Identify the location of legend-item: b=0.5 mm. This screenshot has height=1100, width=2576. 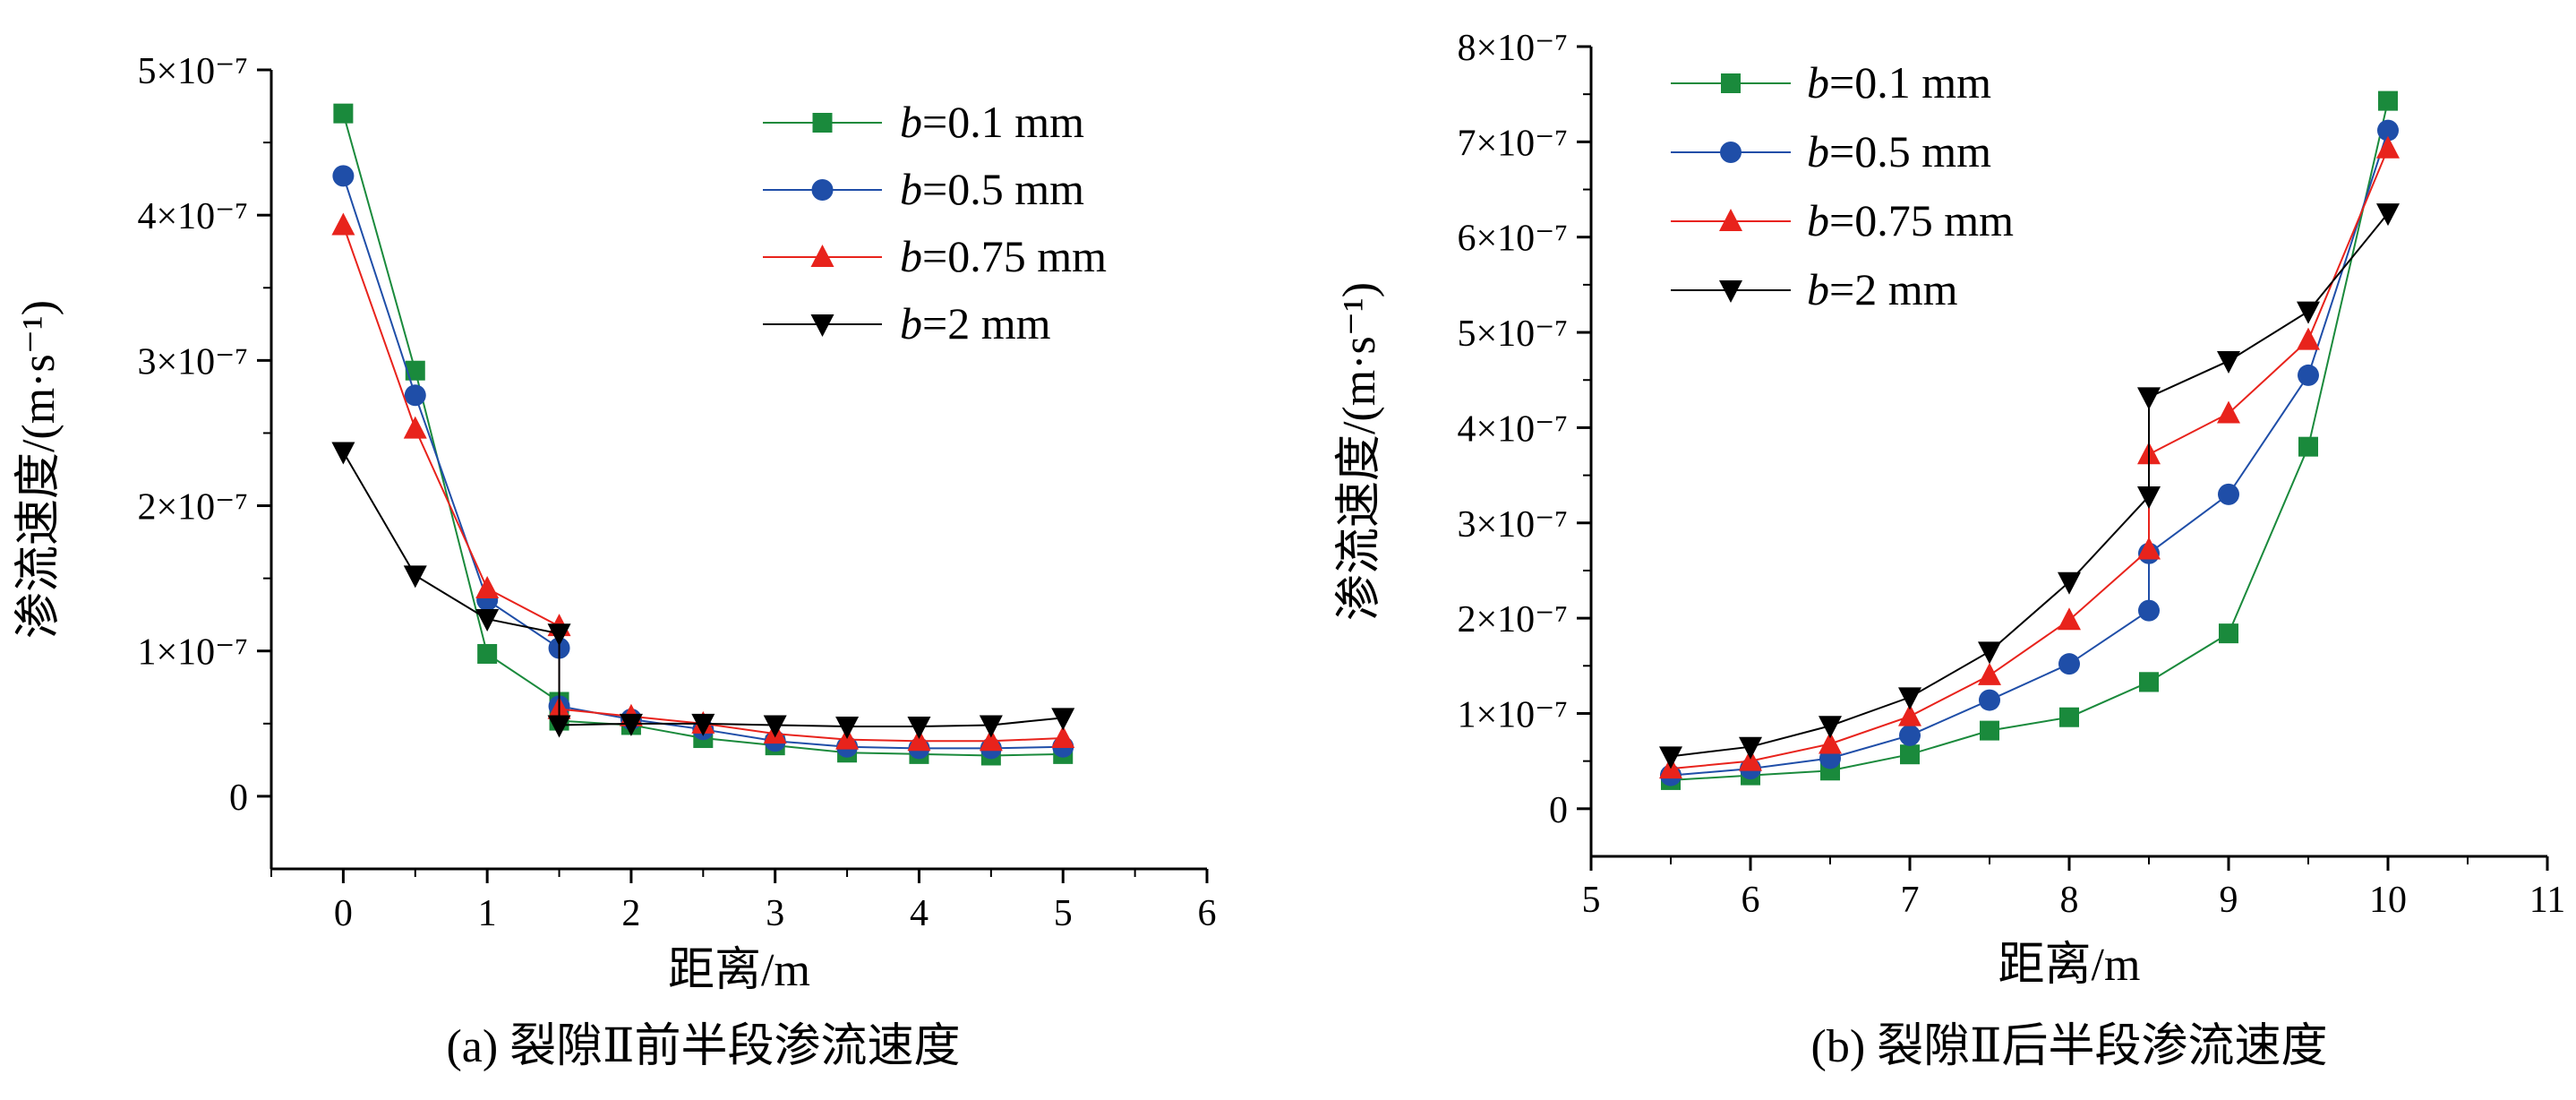
(1831, 151).